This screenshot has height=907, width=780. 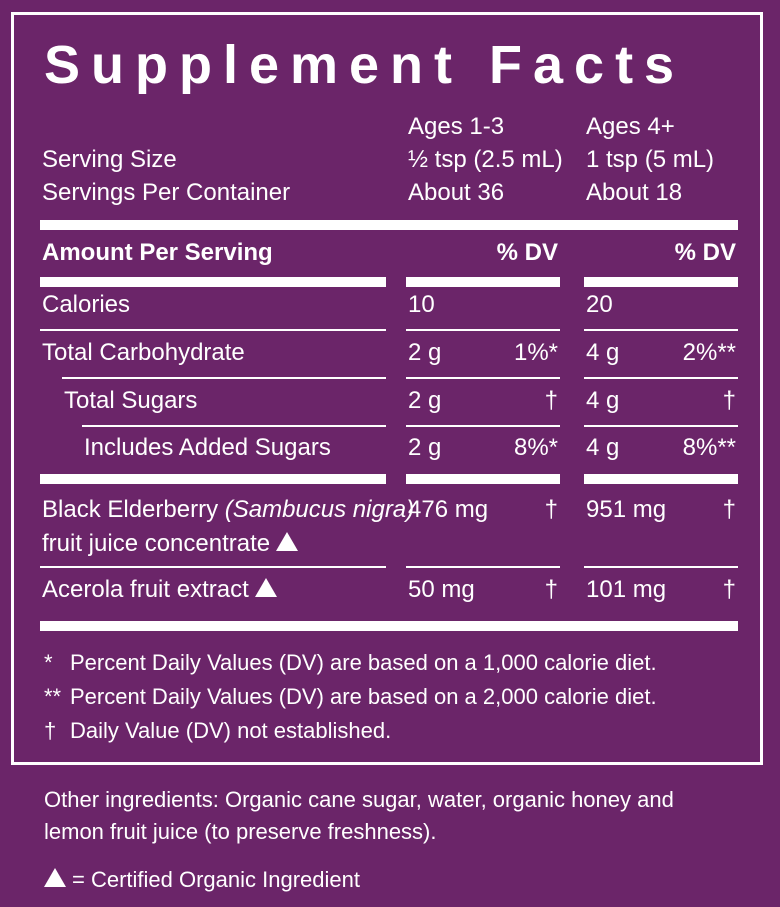 I want to click on ingredient-name: Black Elderberry, so click(x=130, y=509).